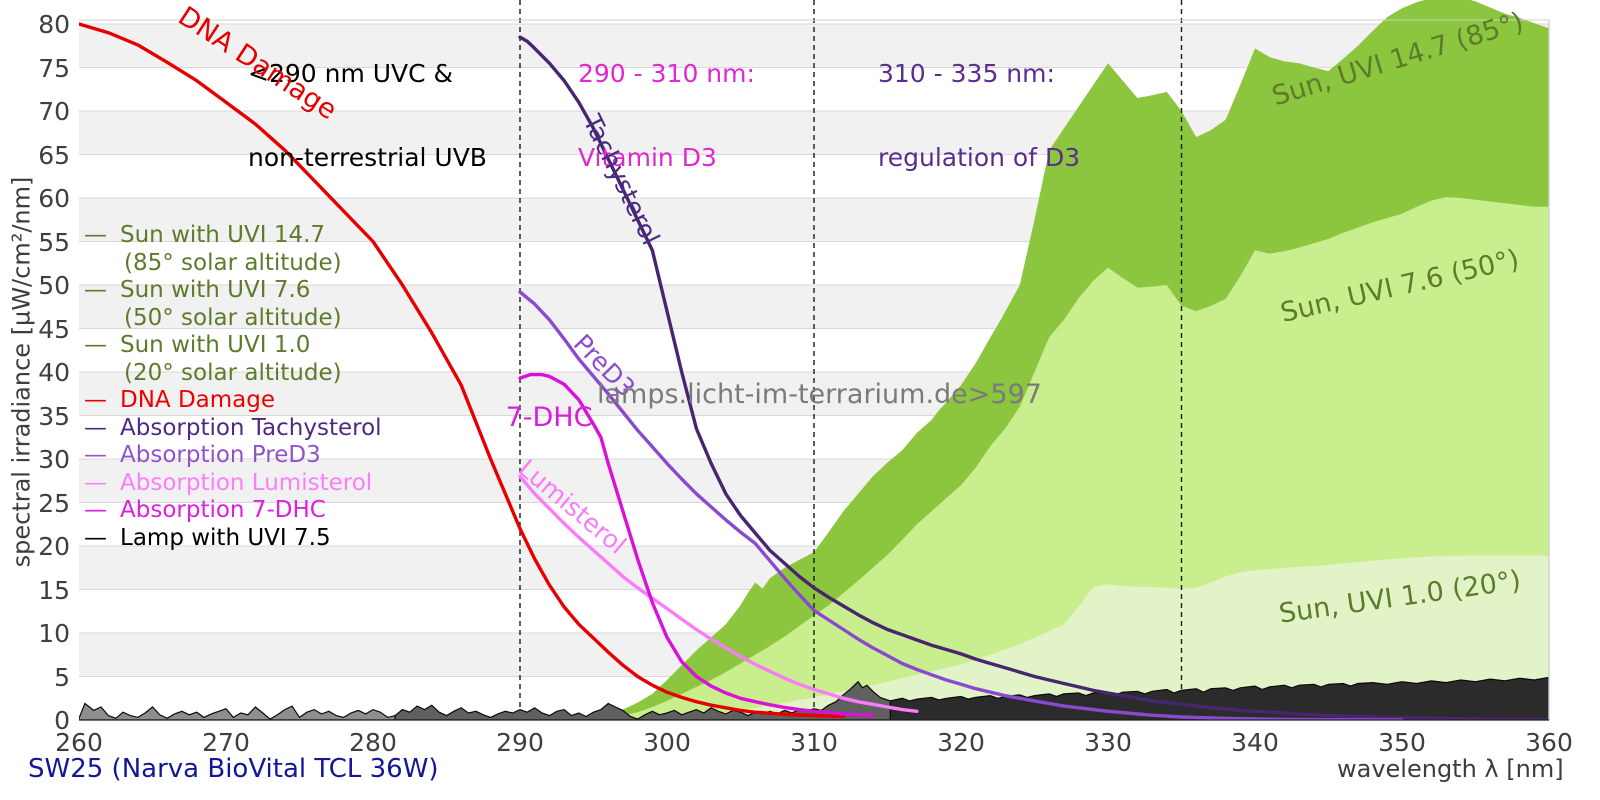 The width and height of the screenshot is (1600, 800). I want to click on series-lamp-uvb, so click(643, 700).